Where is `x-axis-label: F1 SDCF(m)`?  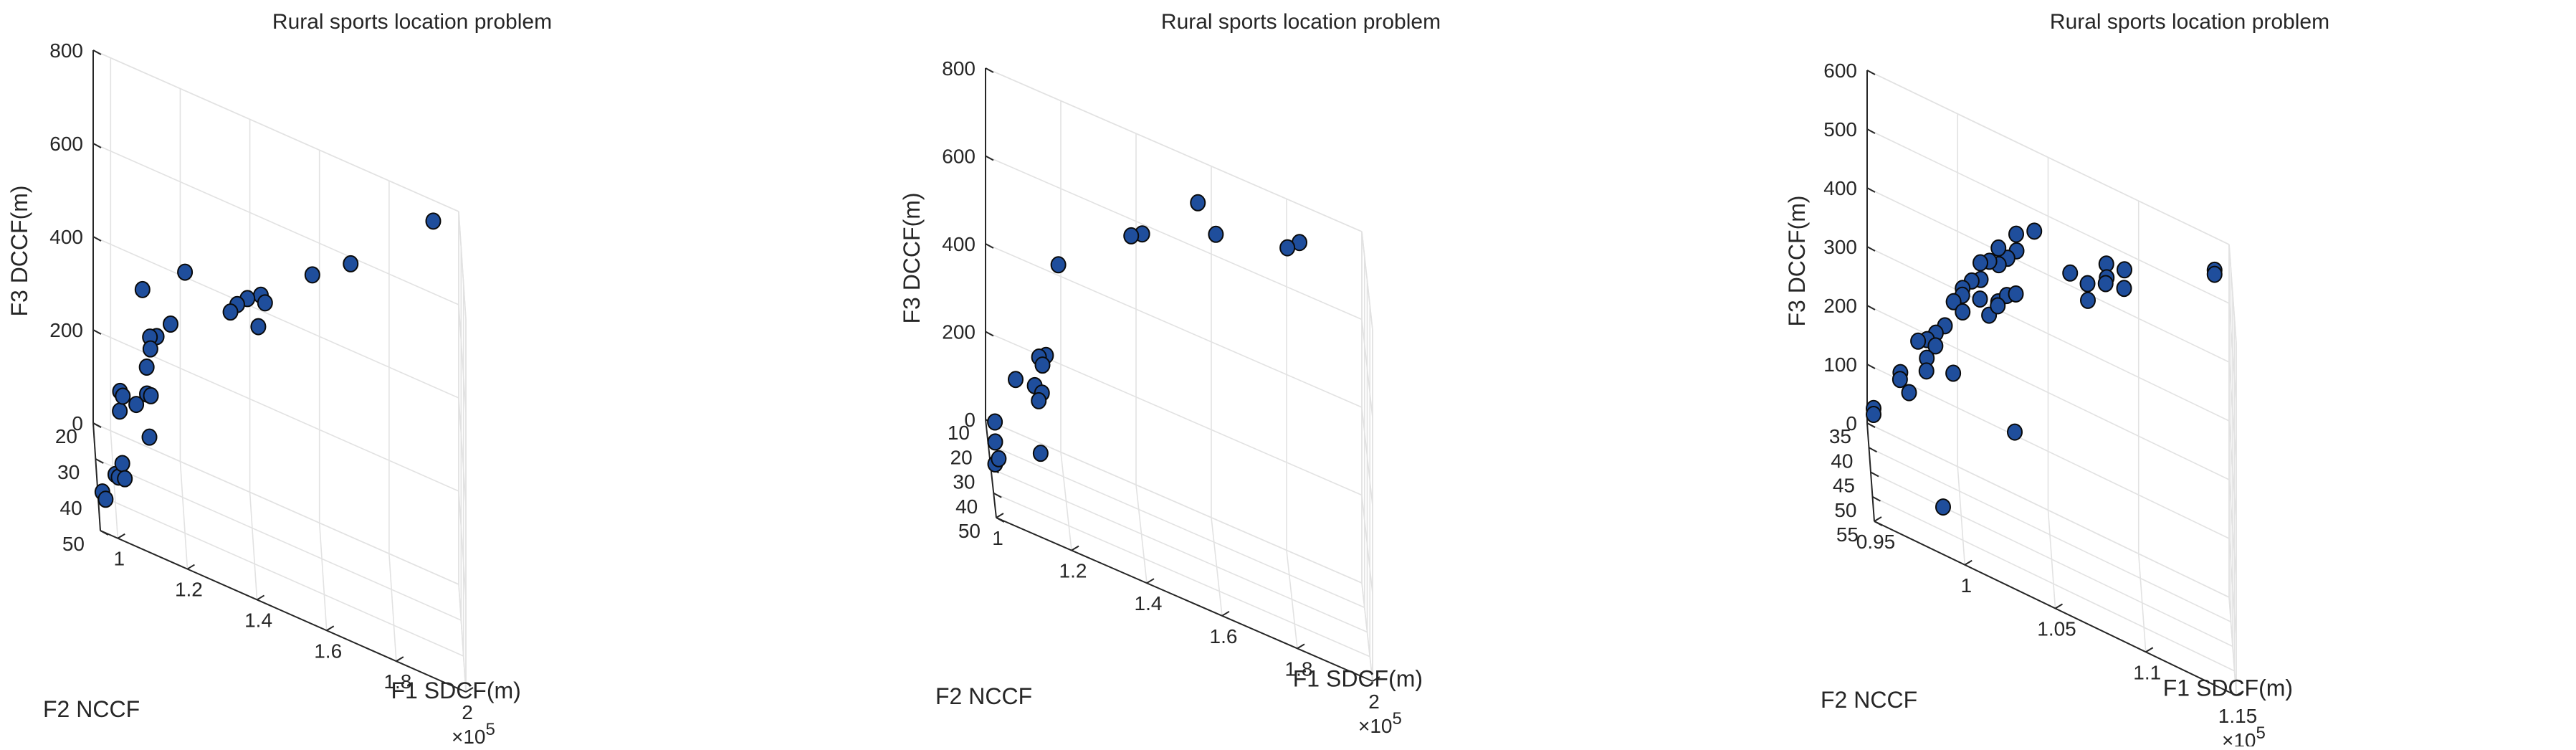
x-axis-label: F1 SDCF(m) is located at coordinates (1358, 678).